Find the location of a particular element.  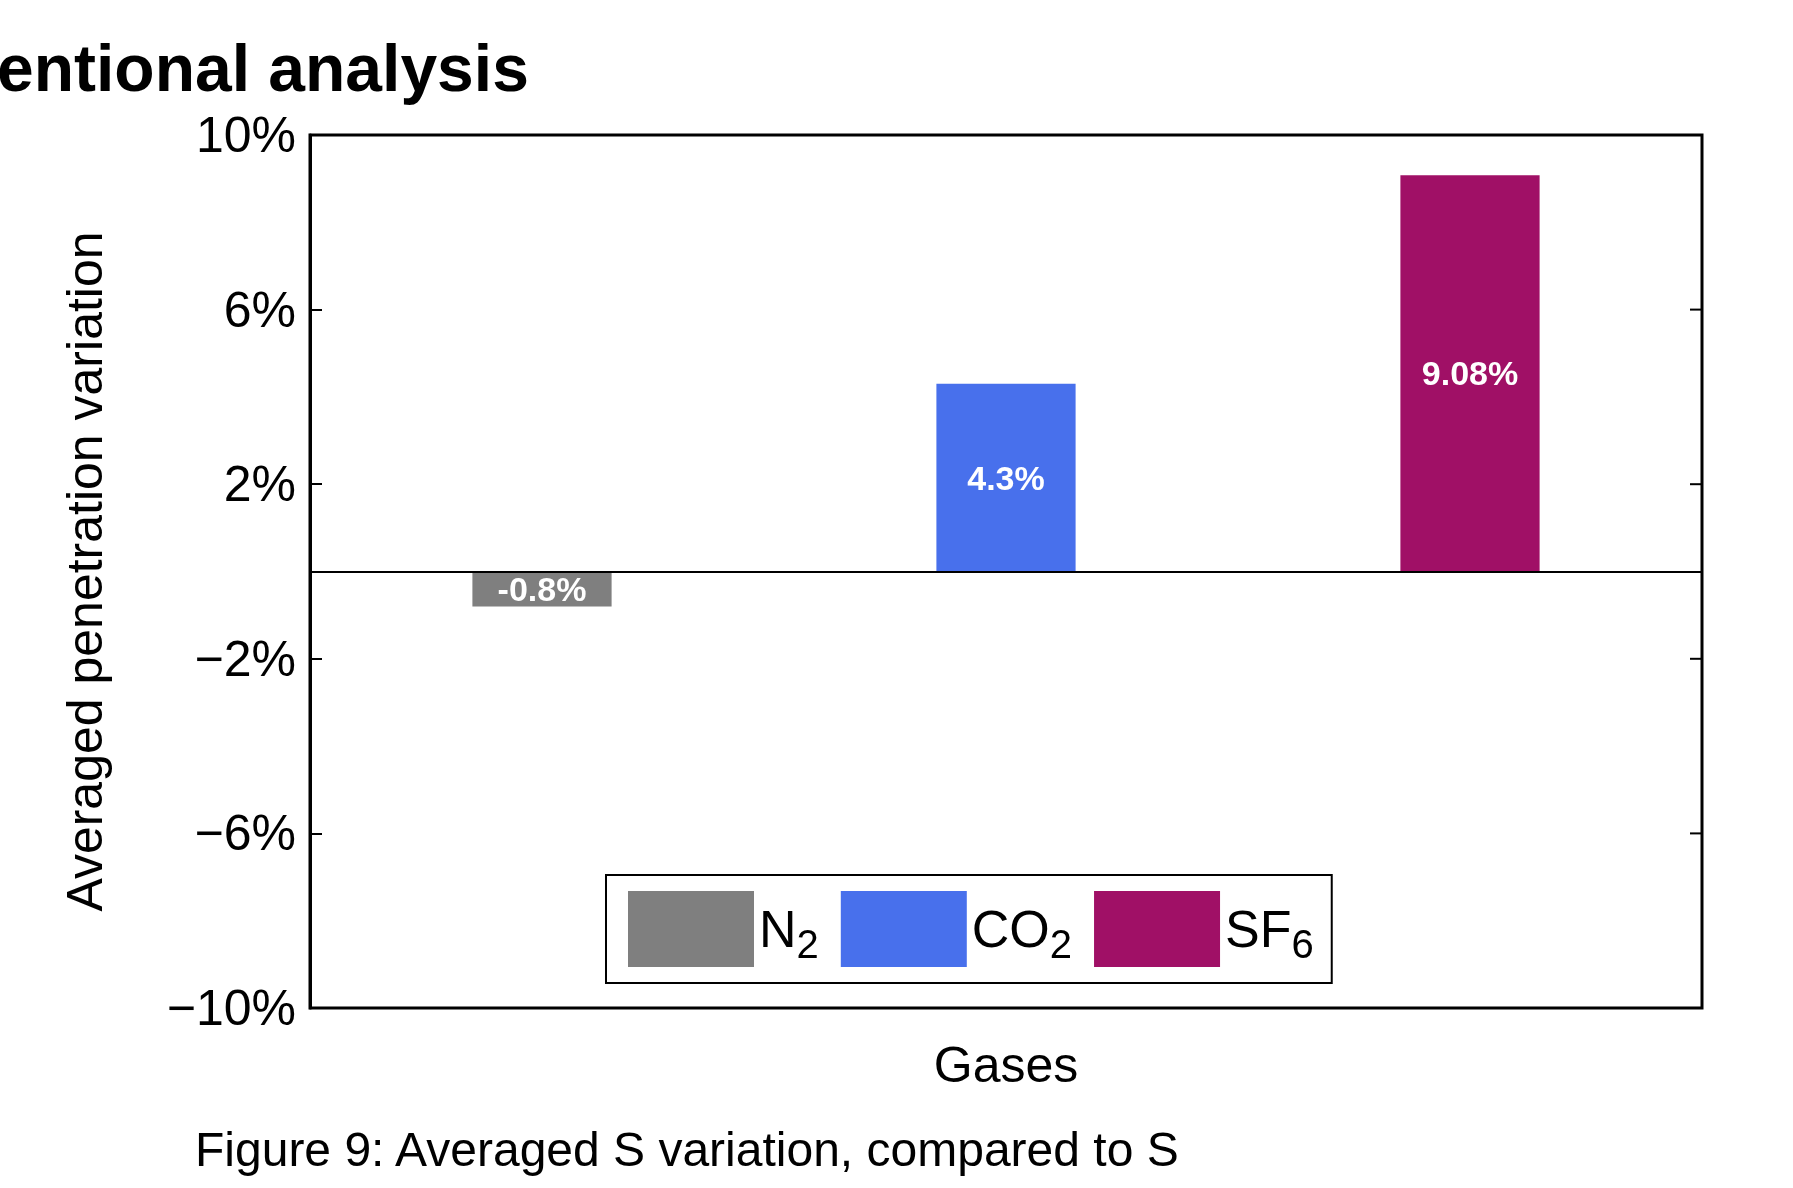

chart-title: entional analysis is located at coordinates (264, 68).